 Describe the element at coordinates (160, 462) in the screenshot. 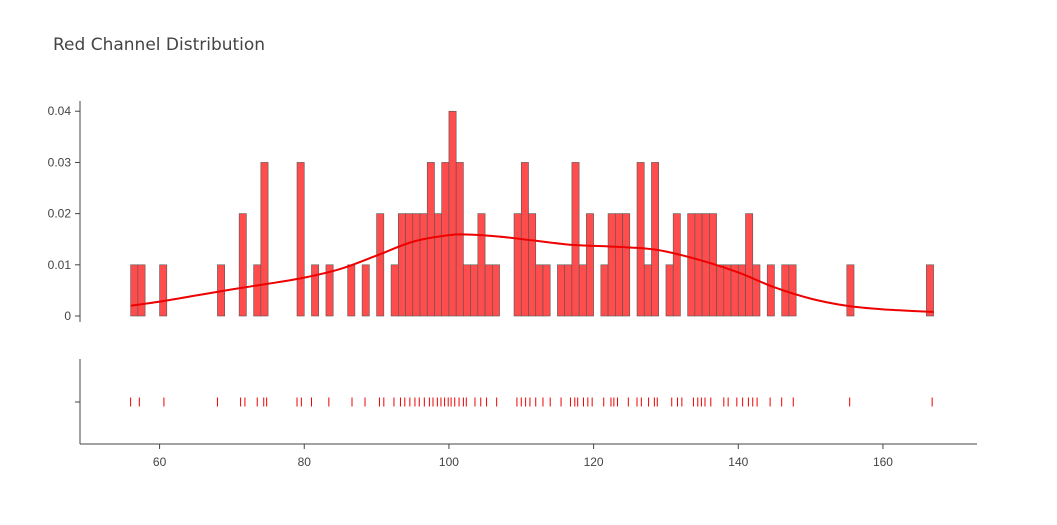

I see `x-tick-label: 60` at that location.